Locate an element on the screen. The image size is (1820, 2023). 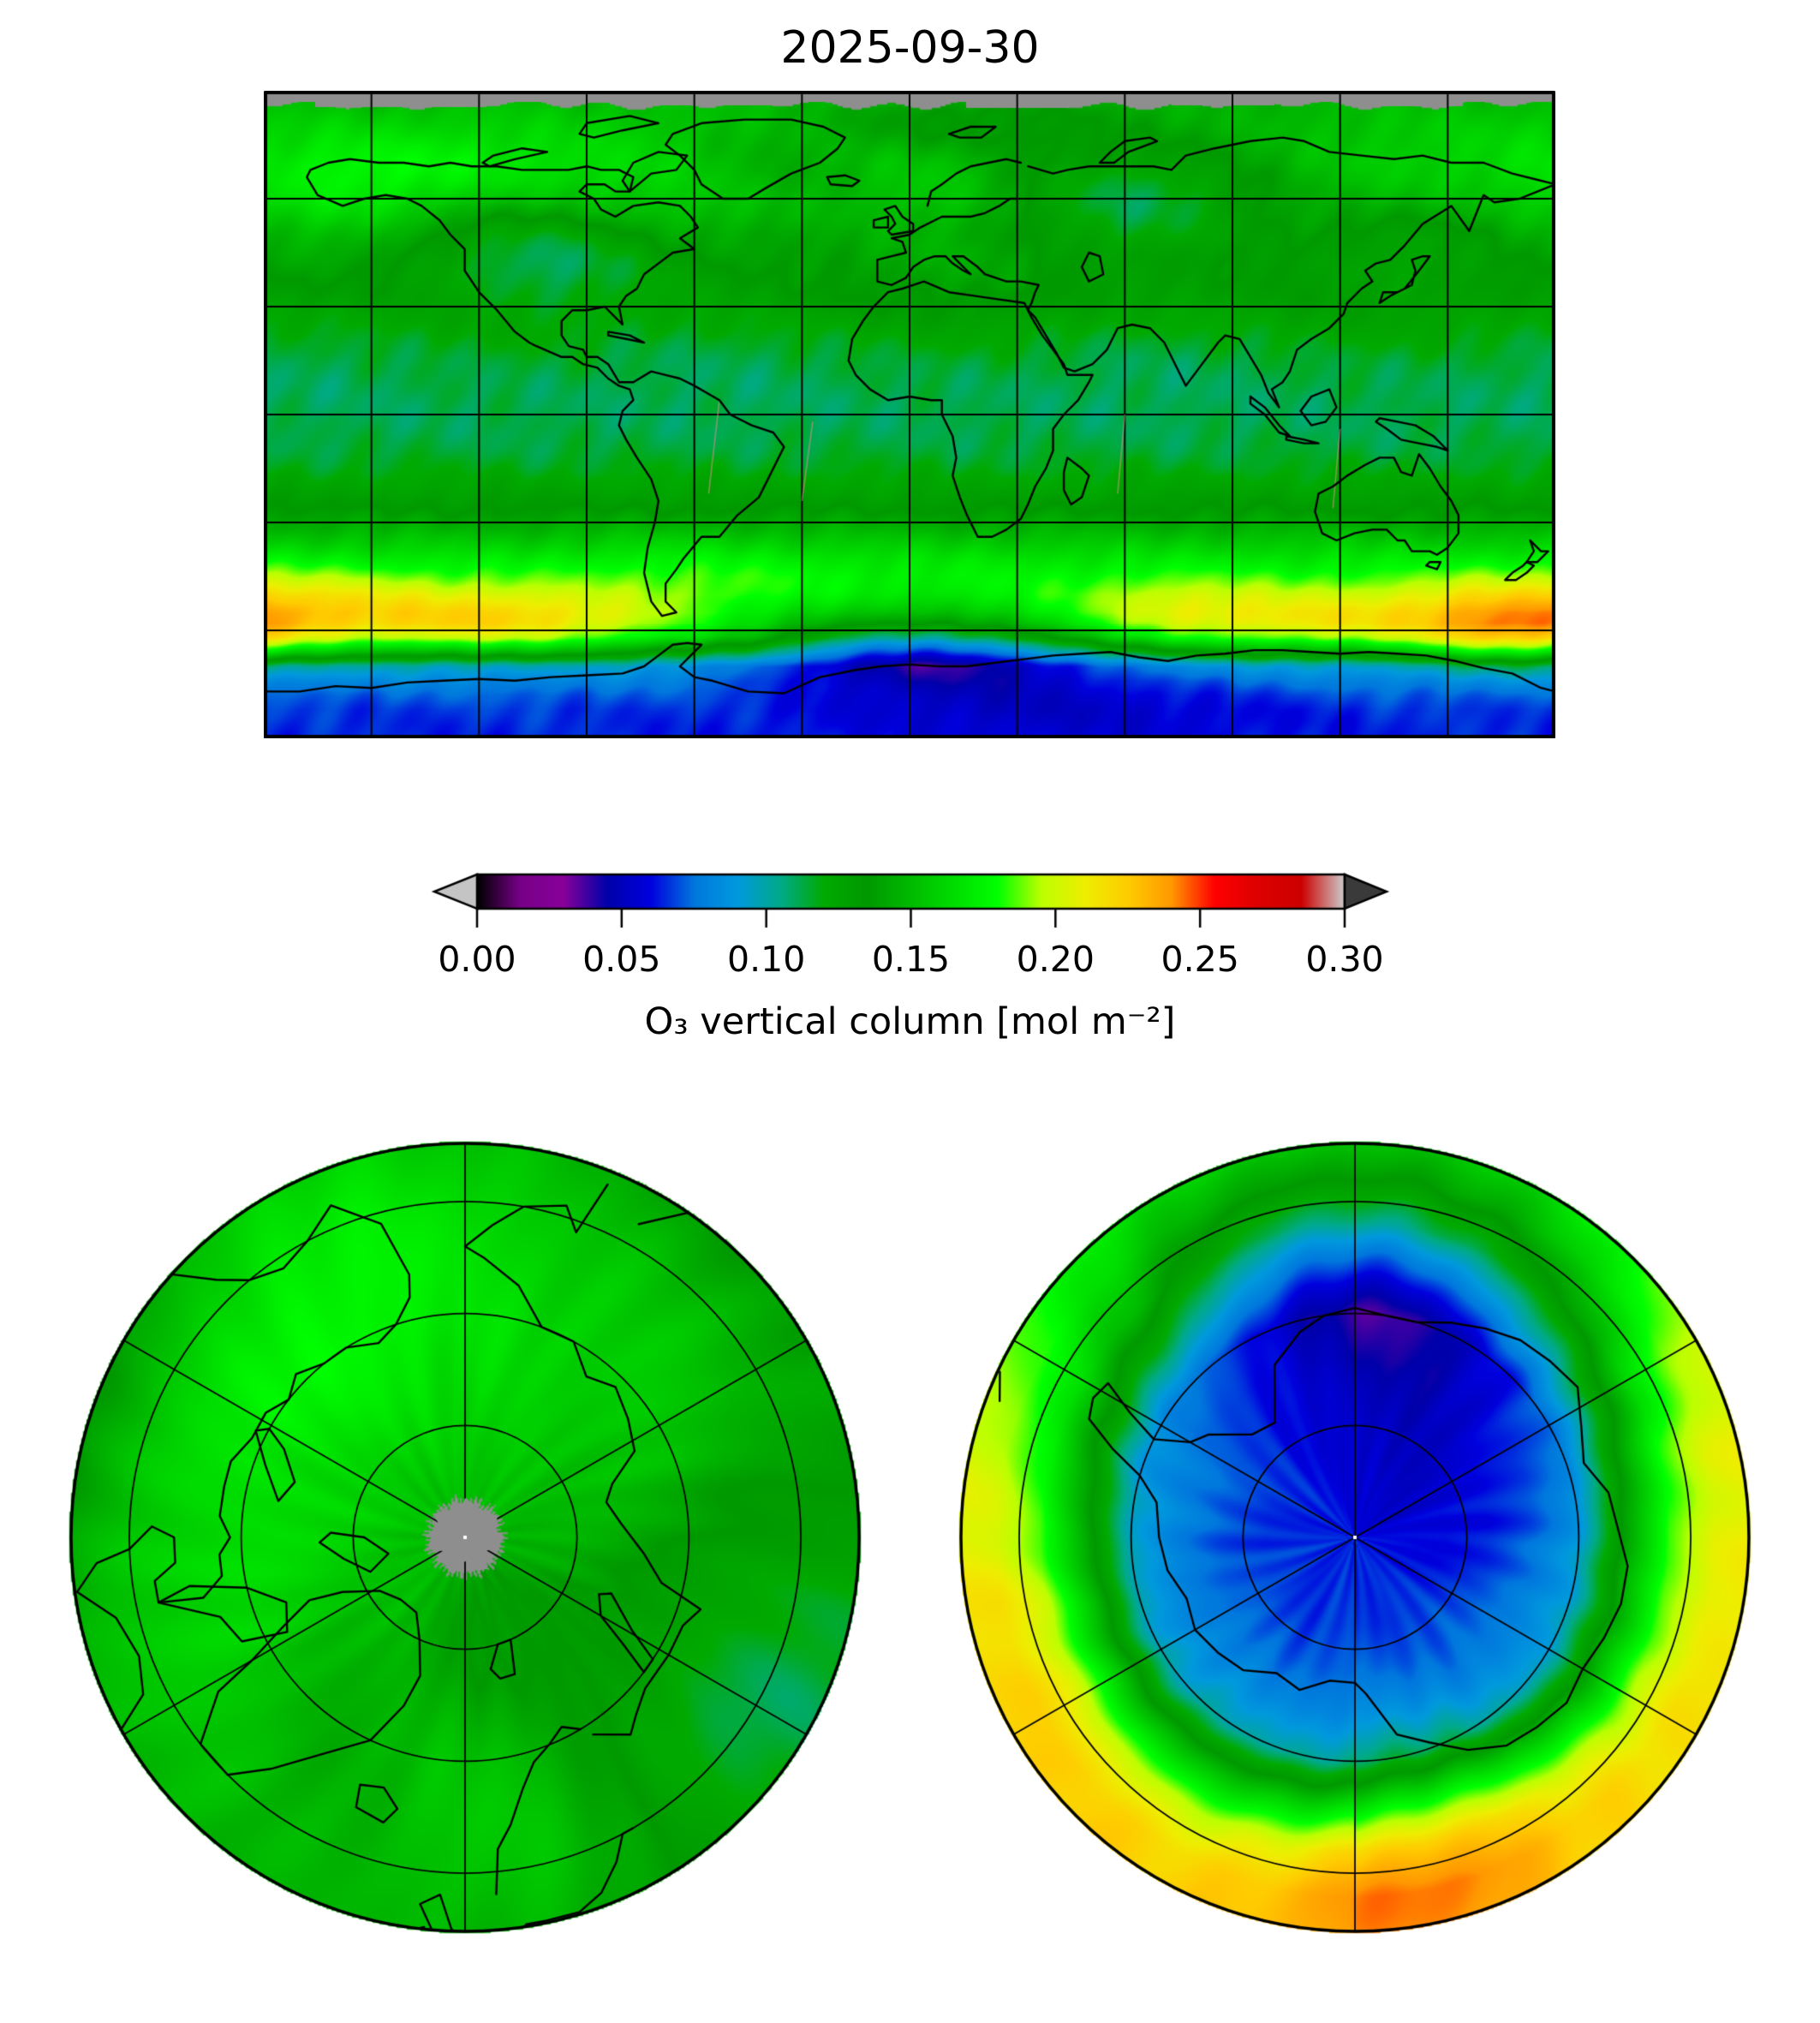
colorbar-tick-label: 0.20 is located at coordinates (1055, 960).